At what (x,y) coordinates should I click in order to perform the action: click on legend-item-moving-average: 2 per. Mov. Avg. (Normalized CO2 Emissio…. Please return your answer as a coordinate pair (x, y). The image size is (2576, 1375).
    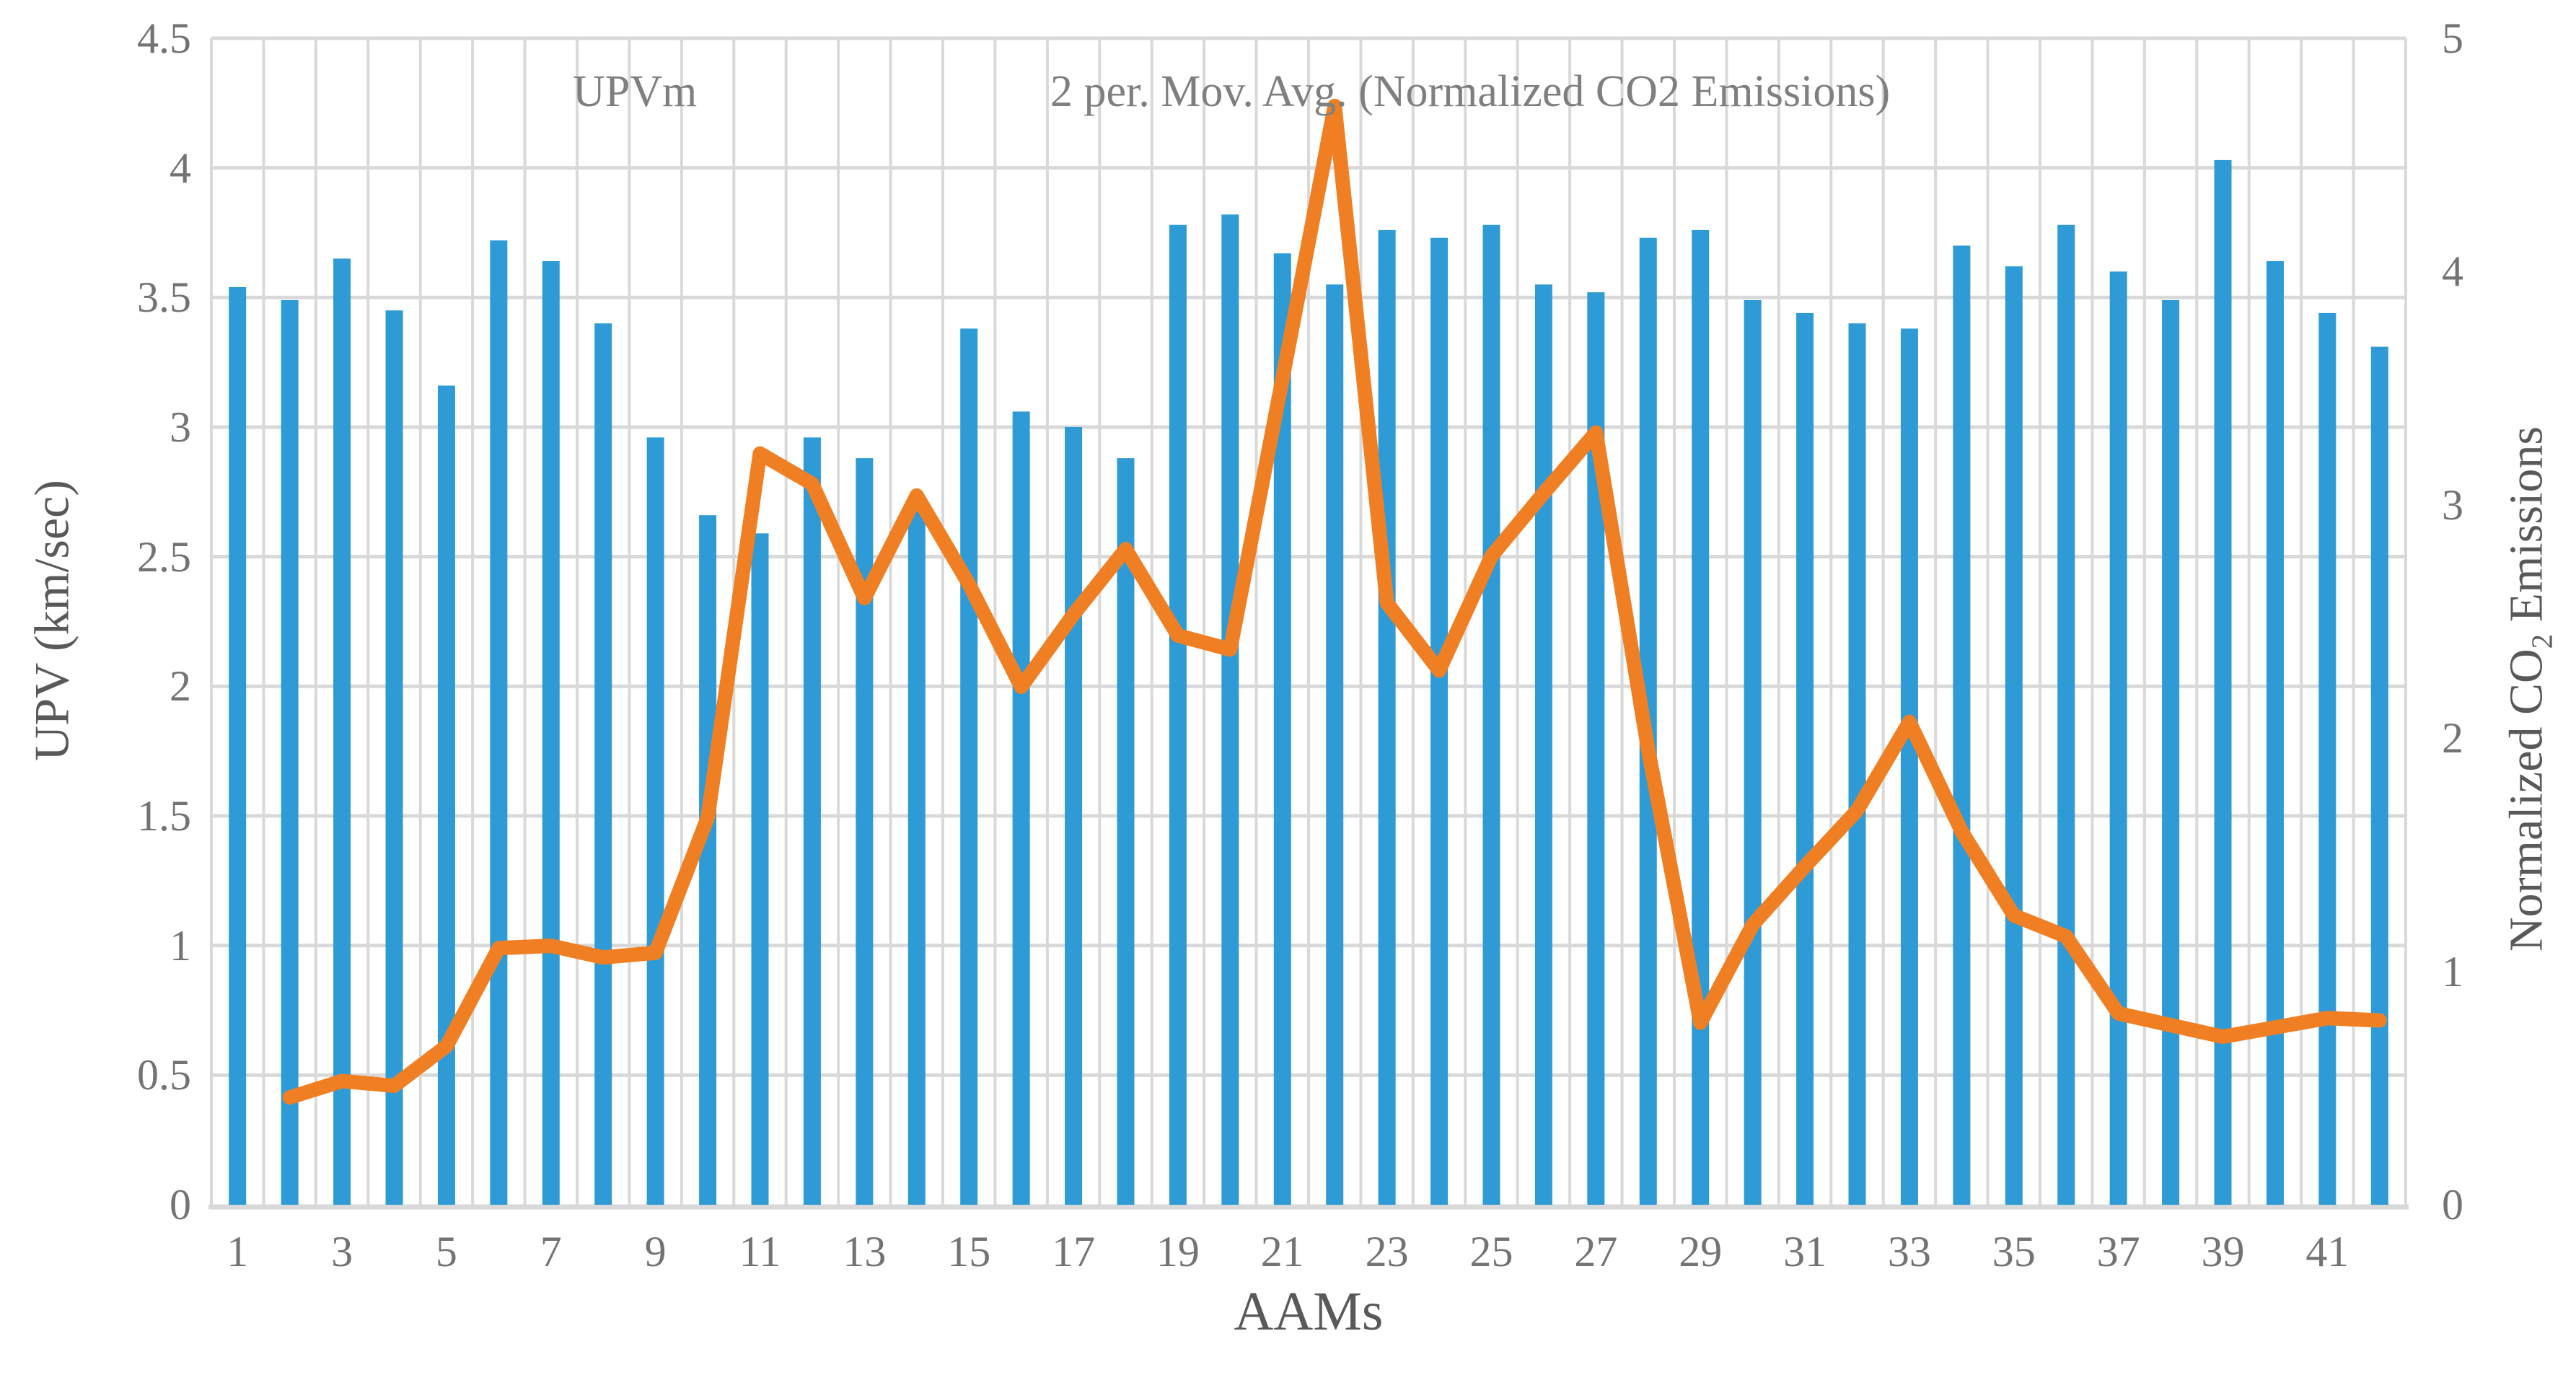
    Looking at the image, I should click on (1397, 91).